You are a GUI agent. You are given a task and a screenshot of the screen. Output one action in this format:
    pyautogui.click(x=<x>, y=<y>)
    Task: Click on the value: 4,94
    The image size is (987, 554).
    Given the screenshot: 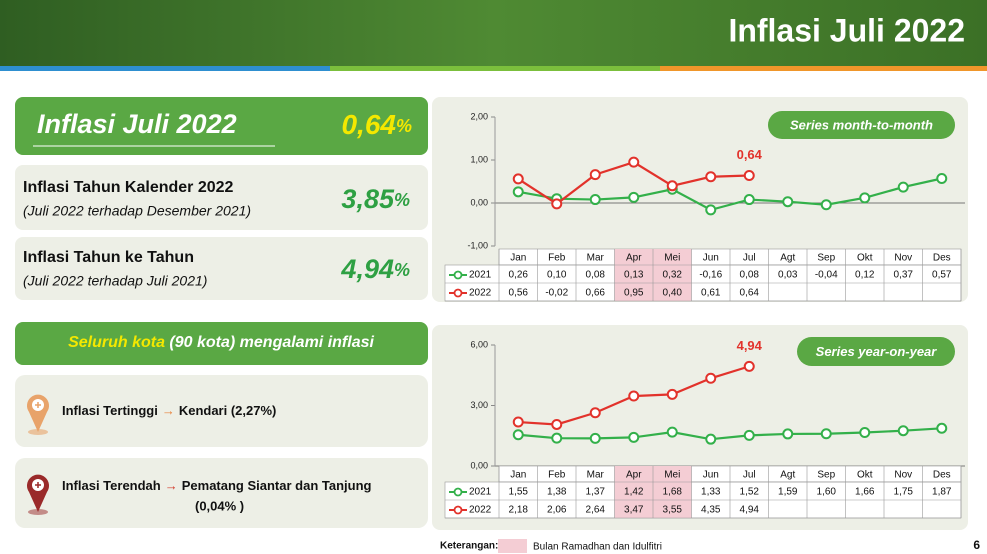 What is the action you would take?
    pyautogui.click(x=367, y=269)
    